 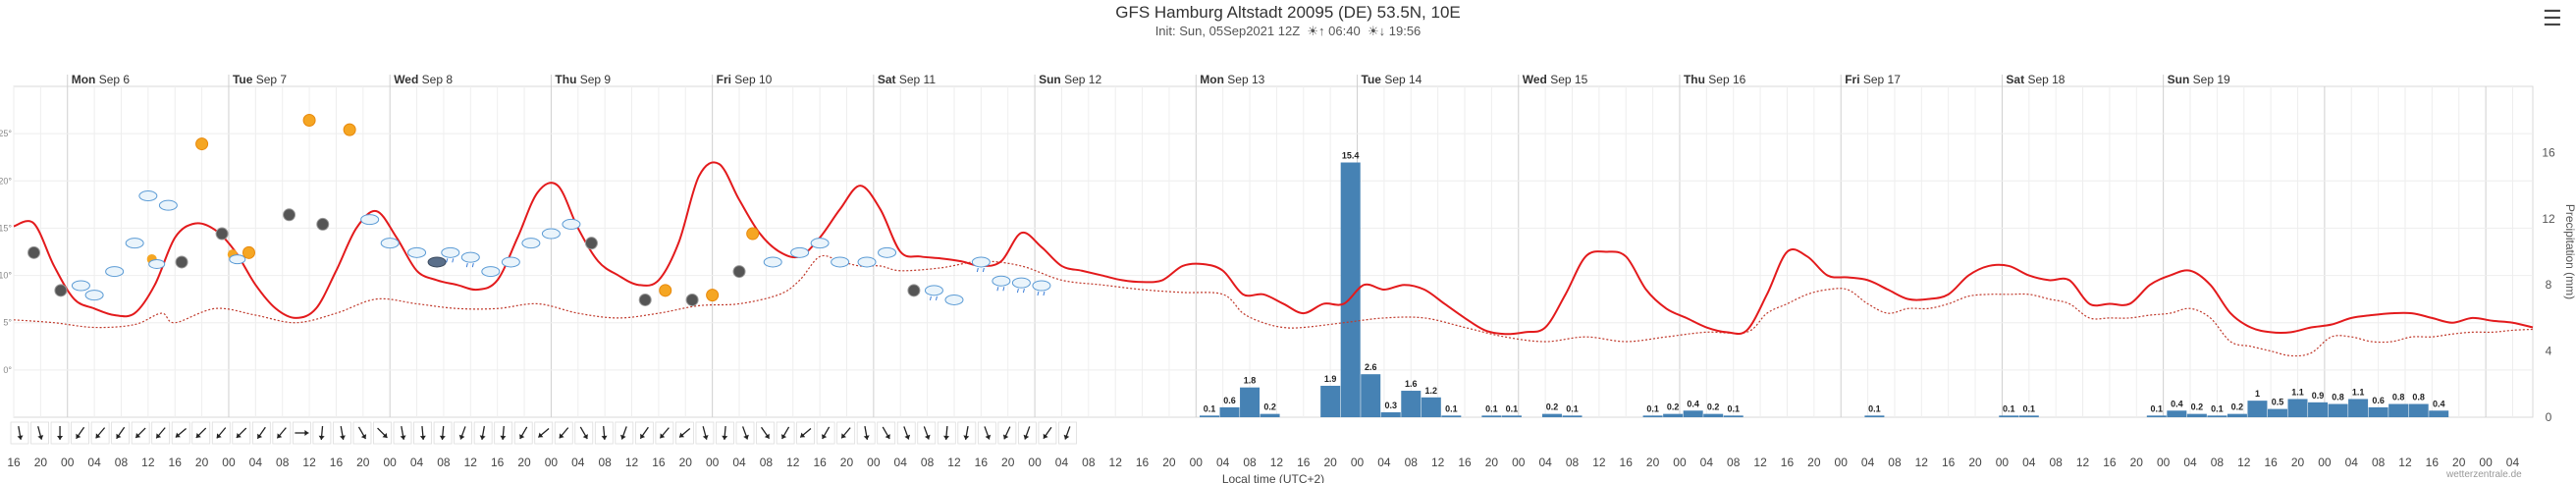 What do you see at coordinates (2318, 396) in the screenshot?
I see `precip-data-label: 0.9` at bounding box center [2318, 396].